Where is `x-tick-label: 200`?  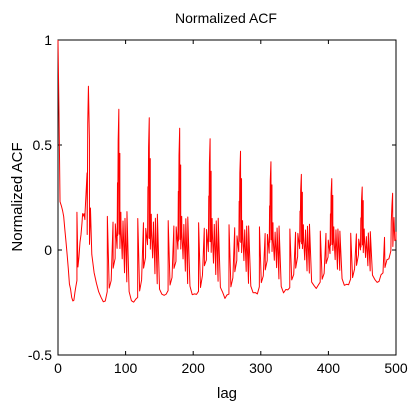 x-tick-label: 200 is located at coordinates (194, 368).